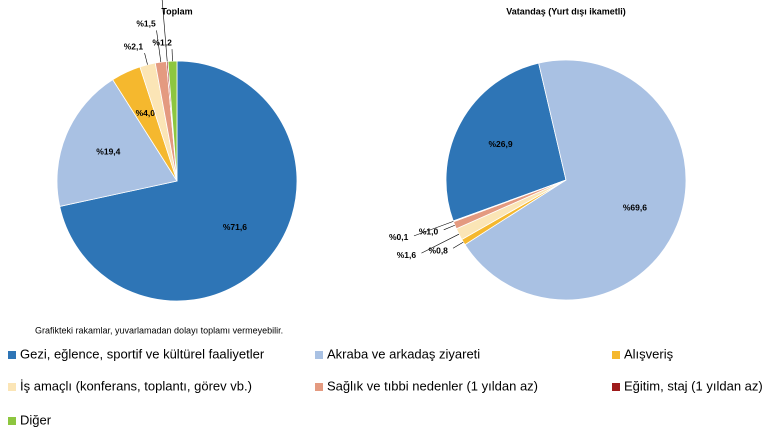  I want to click on value-label: %26,9, so click(501, 144).